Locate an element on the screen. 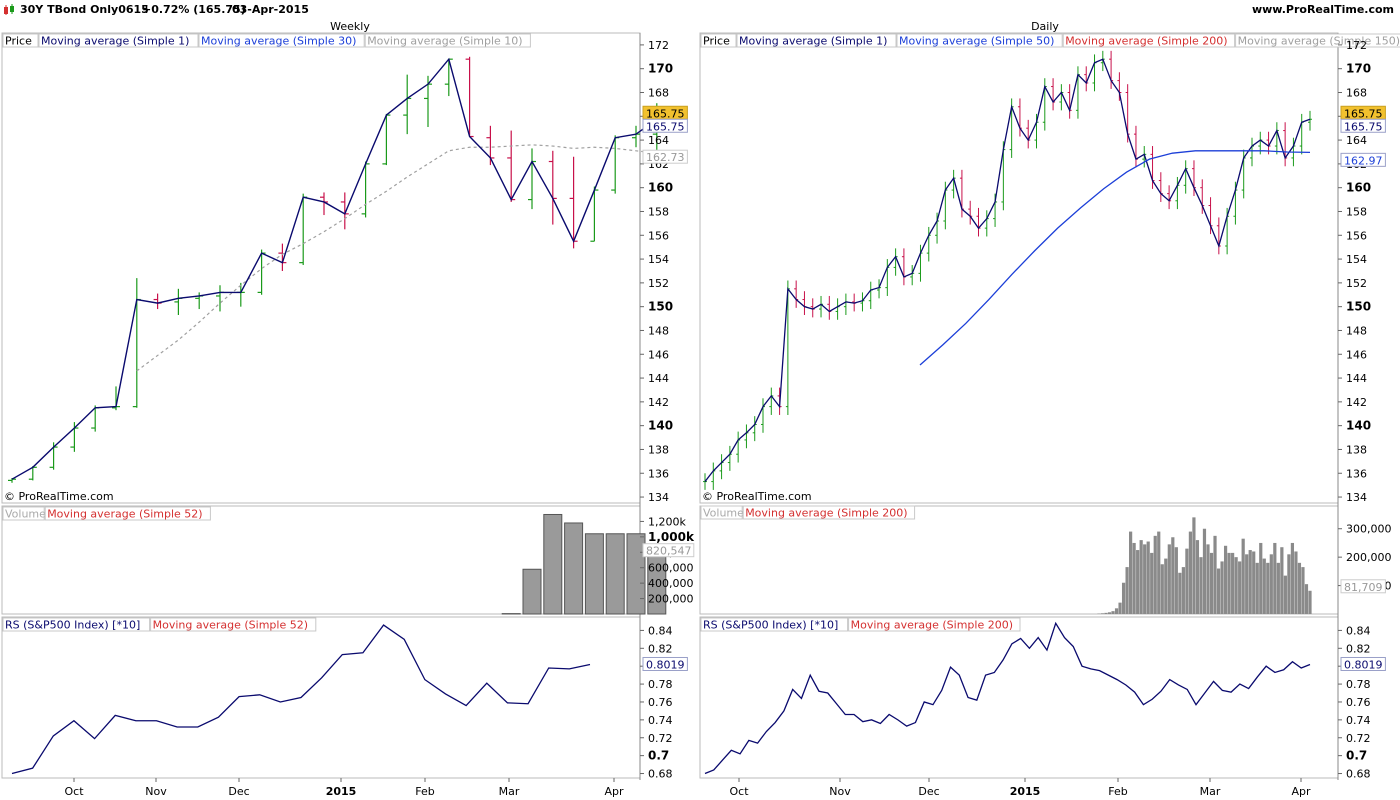 This screenshot has width=1400, height=800. left-price_ticks-tick-label: 158 is located at coordinates (658, 211).